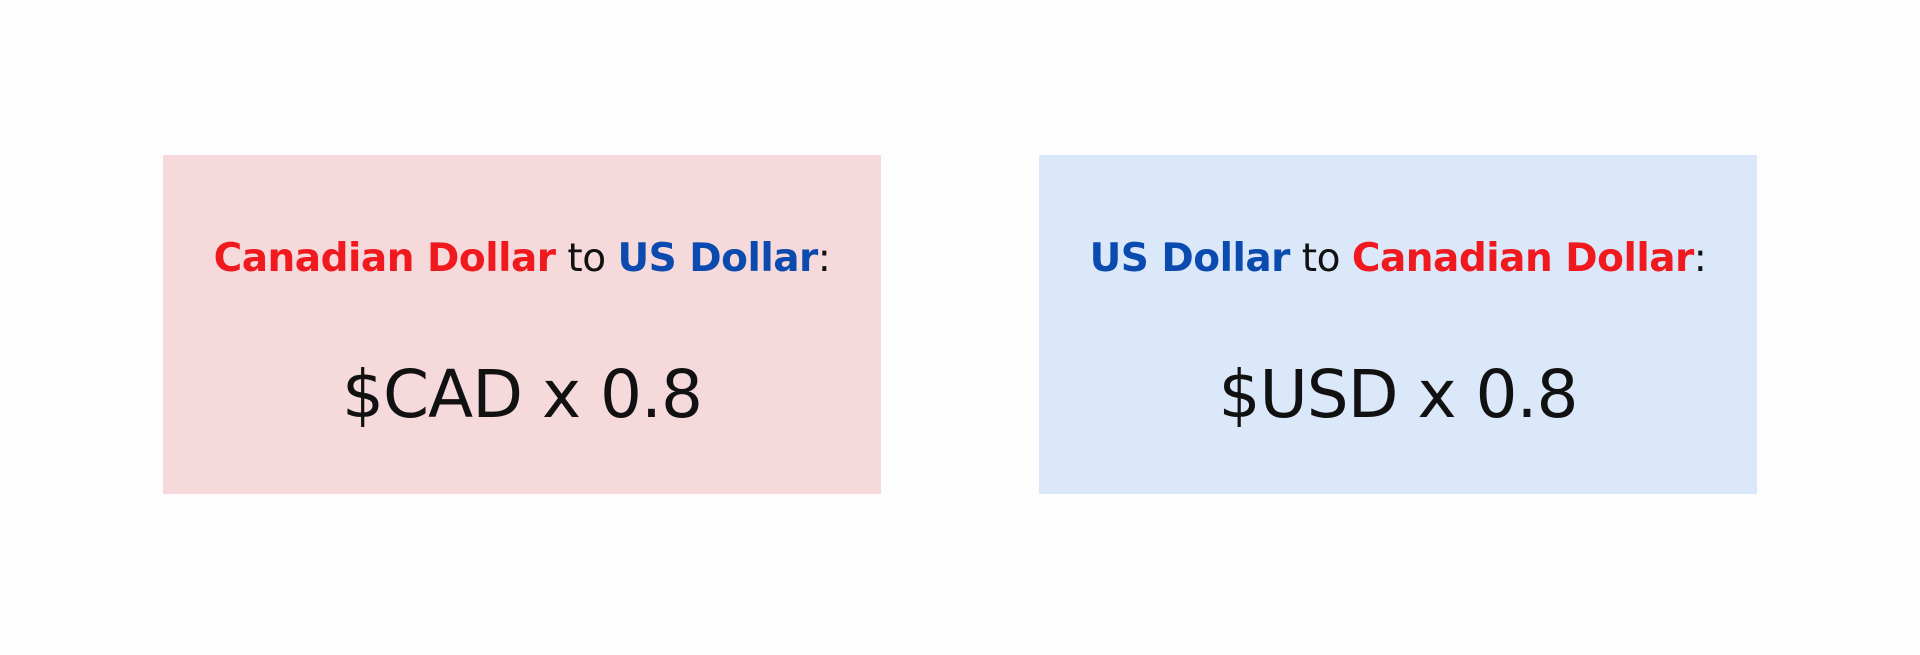 This screenshot has height=655, width=1920. What do you see at coordinates (1190, 258) in the screenshot?
I see `from-currency-label: US Dollar` at bounding box center [1190, 258].